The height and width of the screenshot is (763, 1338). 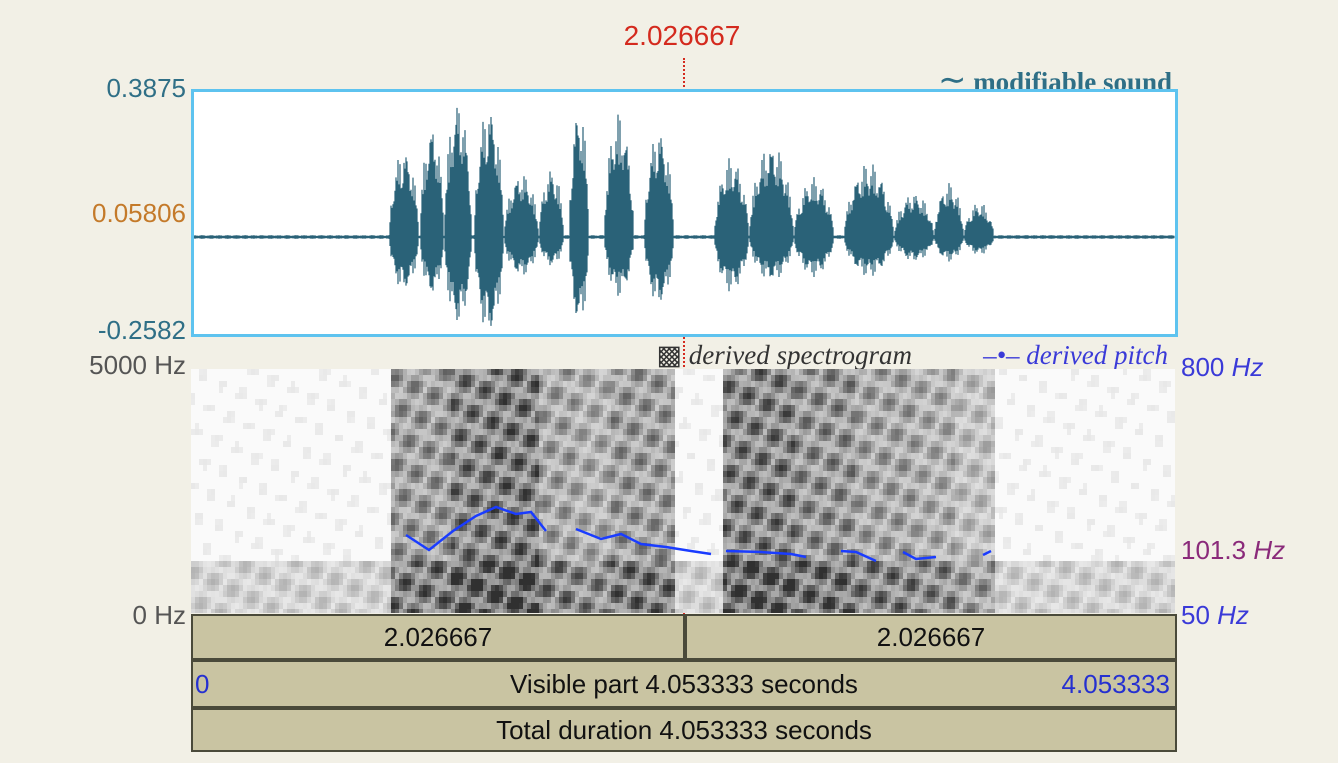 I want to click on time-bar-right-half: 2.026667, so click(x=931, y=637).